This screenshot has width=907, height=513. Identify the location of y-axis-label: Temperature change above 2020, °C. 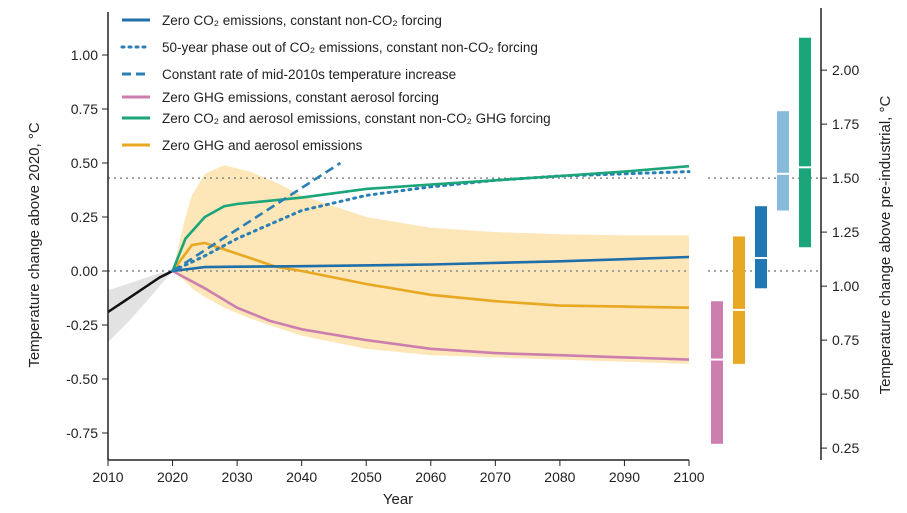
(34, 244).